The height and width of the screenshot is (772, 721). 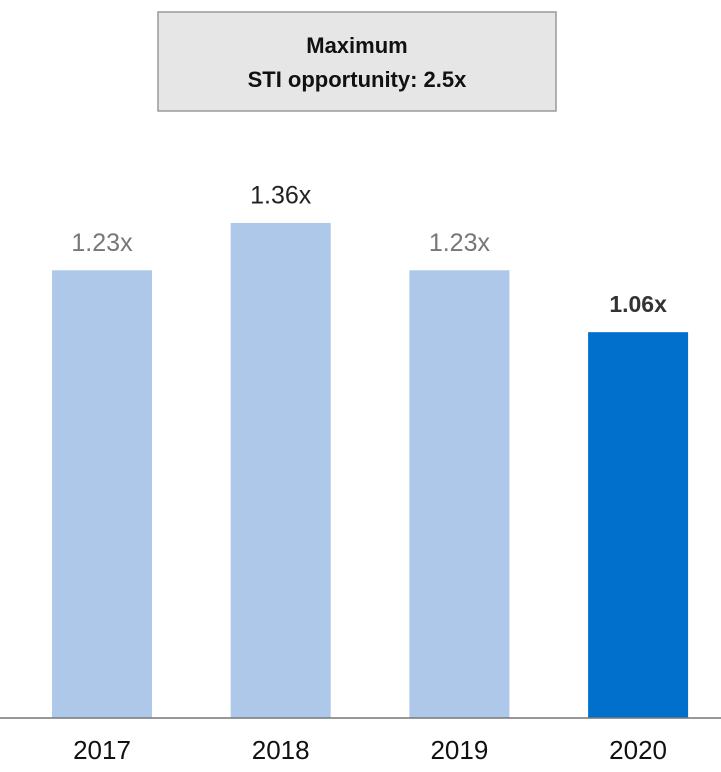 What do you see at coordinates (358, 79) in the screenshot?
I see `chart-title: STI opportunity: 2.5x` at bounding box center [358, 79].